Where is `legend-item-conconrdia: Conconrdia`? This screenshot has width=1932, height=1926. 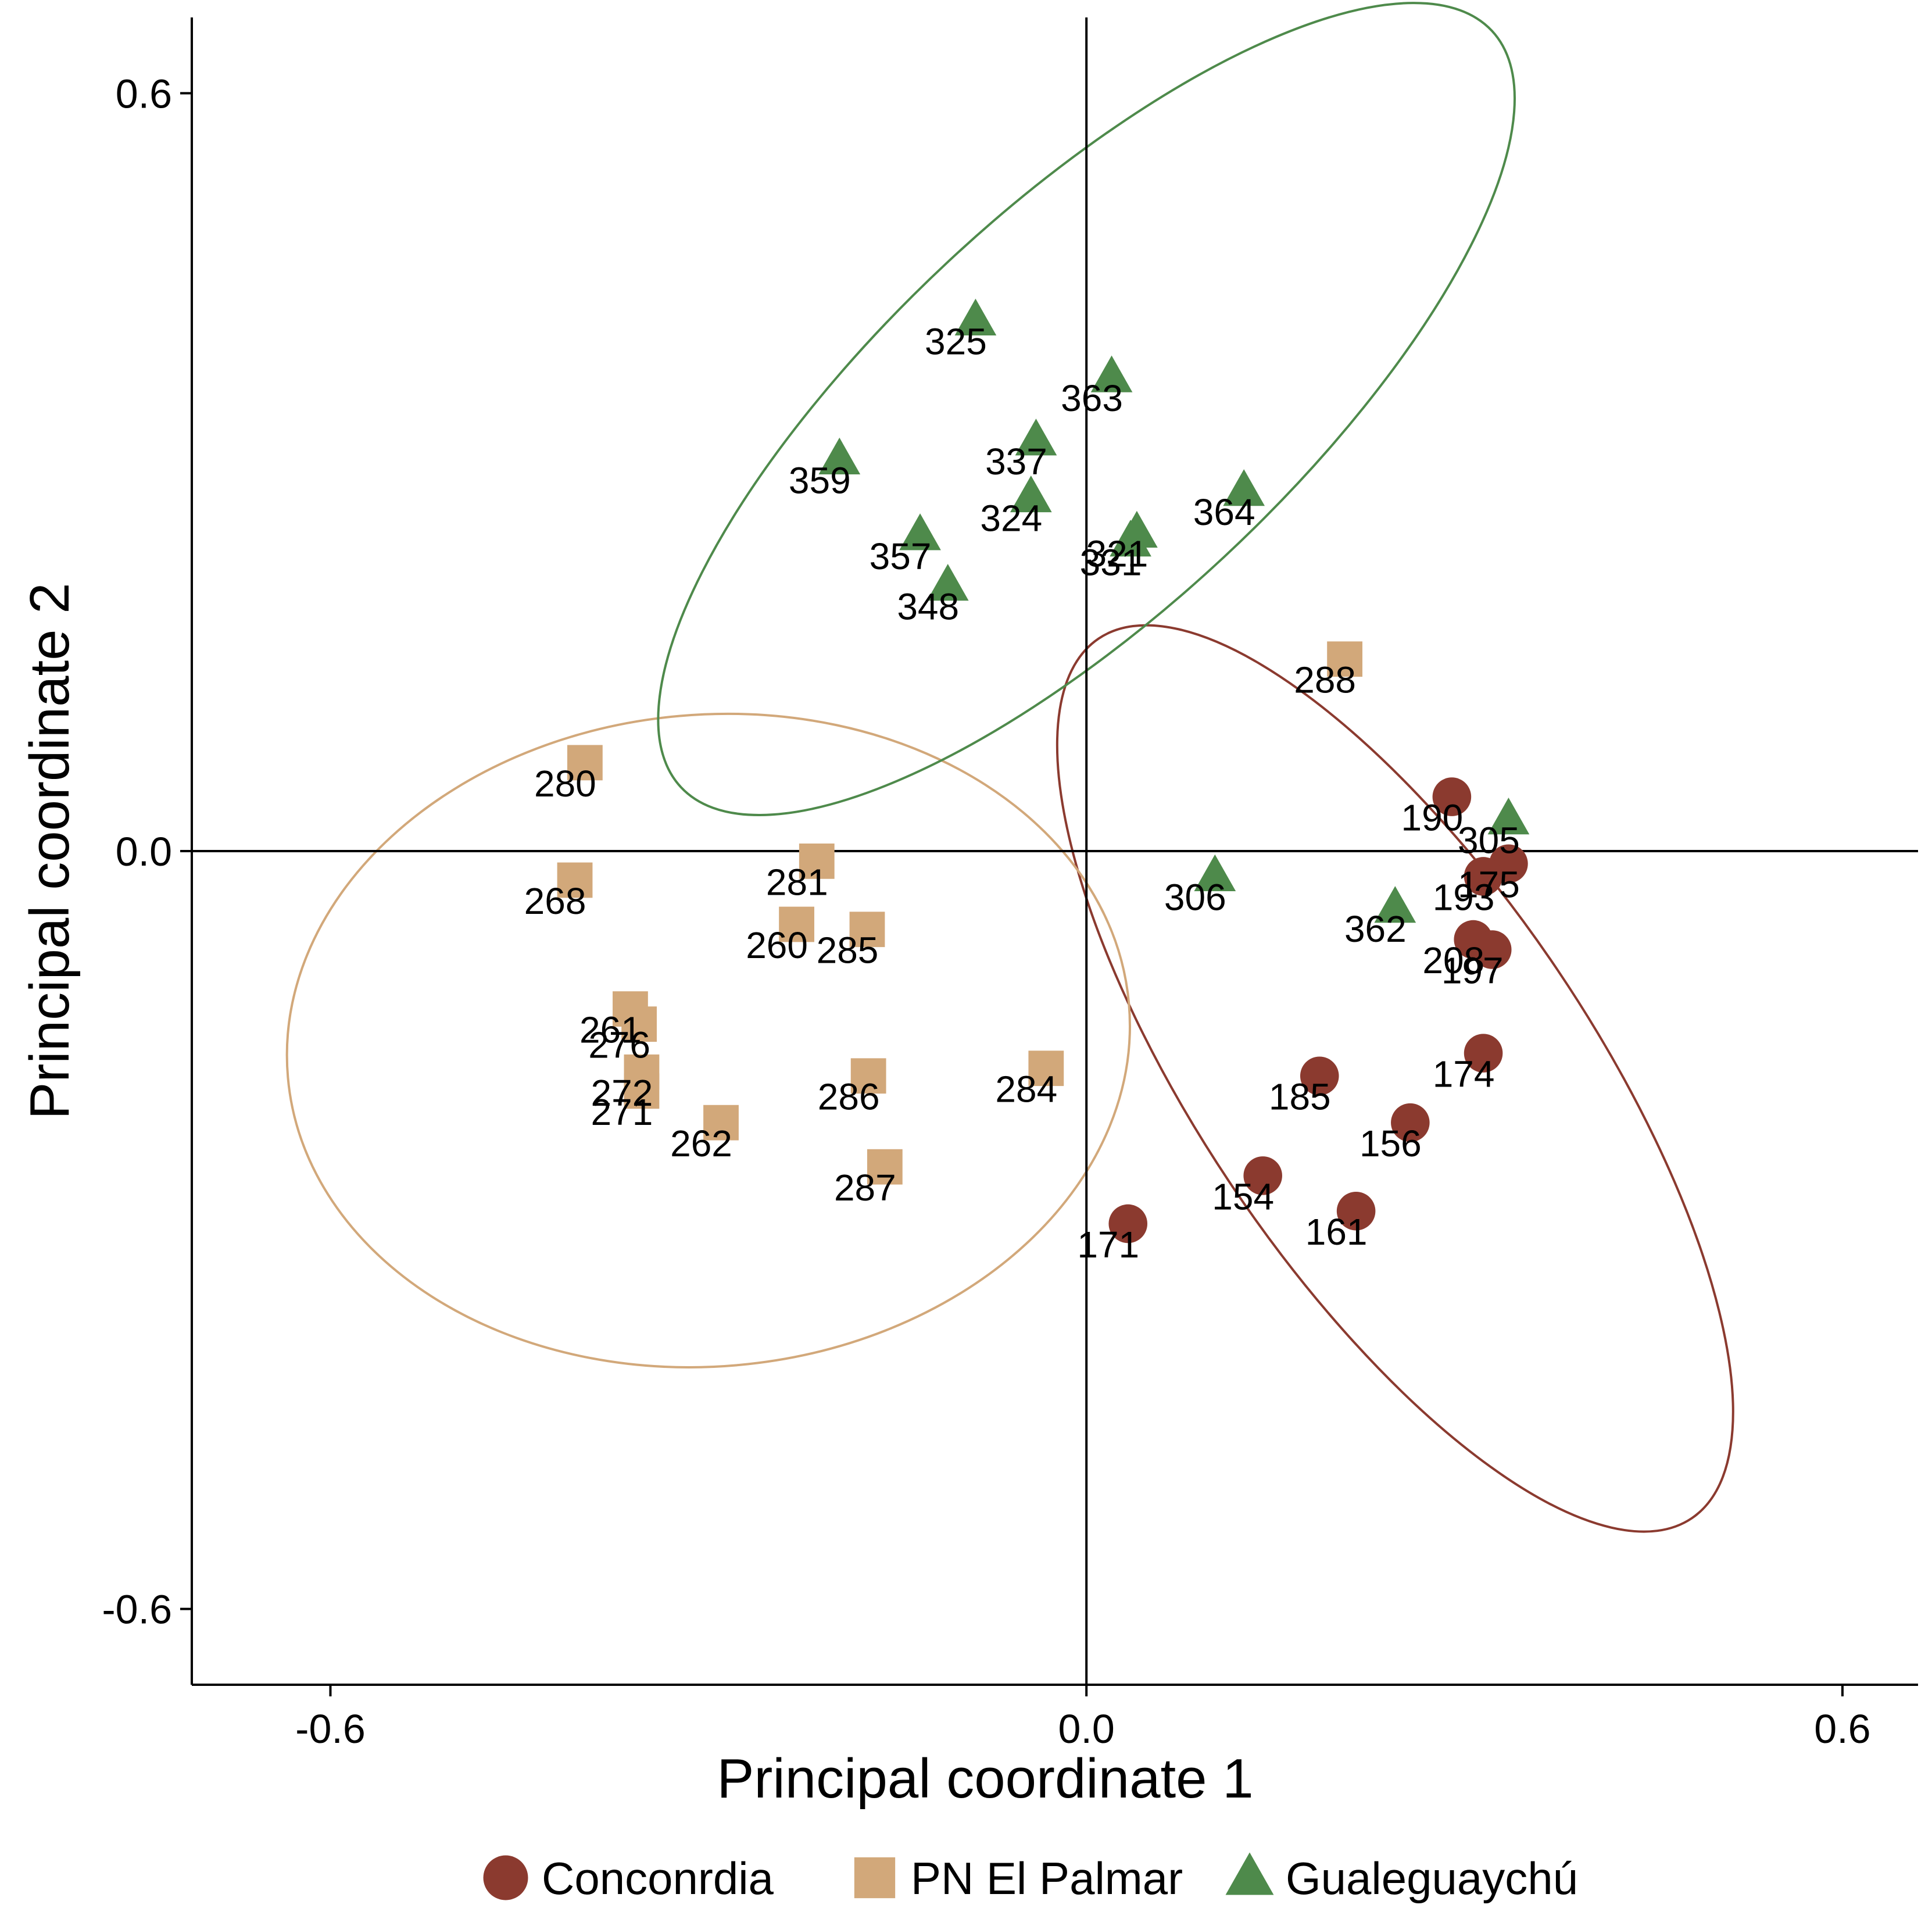
legend-item-conconrdia: Conconrdia is located at coordinates (628, 1878).